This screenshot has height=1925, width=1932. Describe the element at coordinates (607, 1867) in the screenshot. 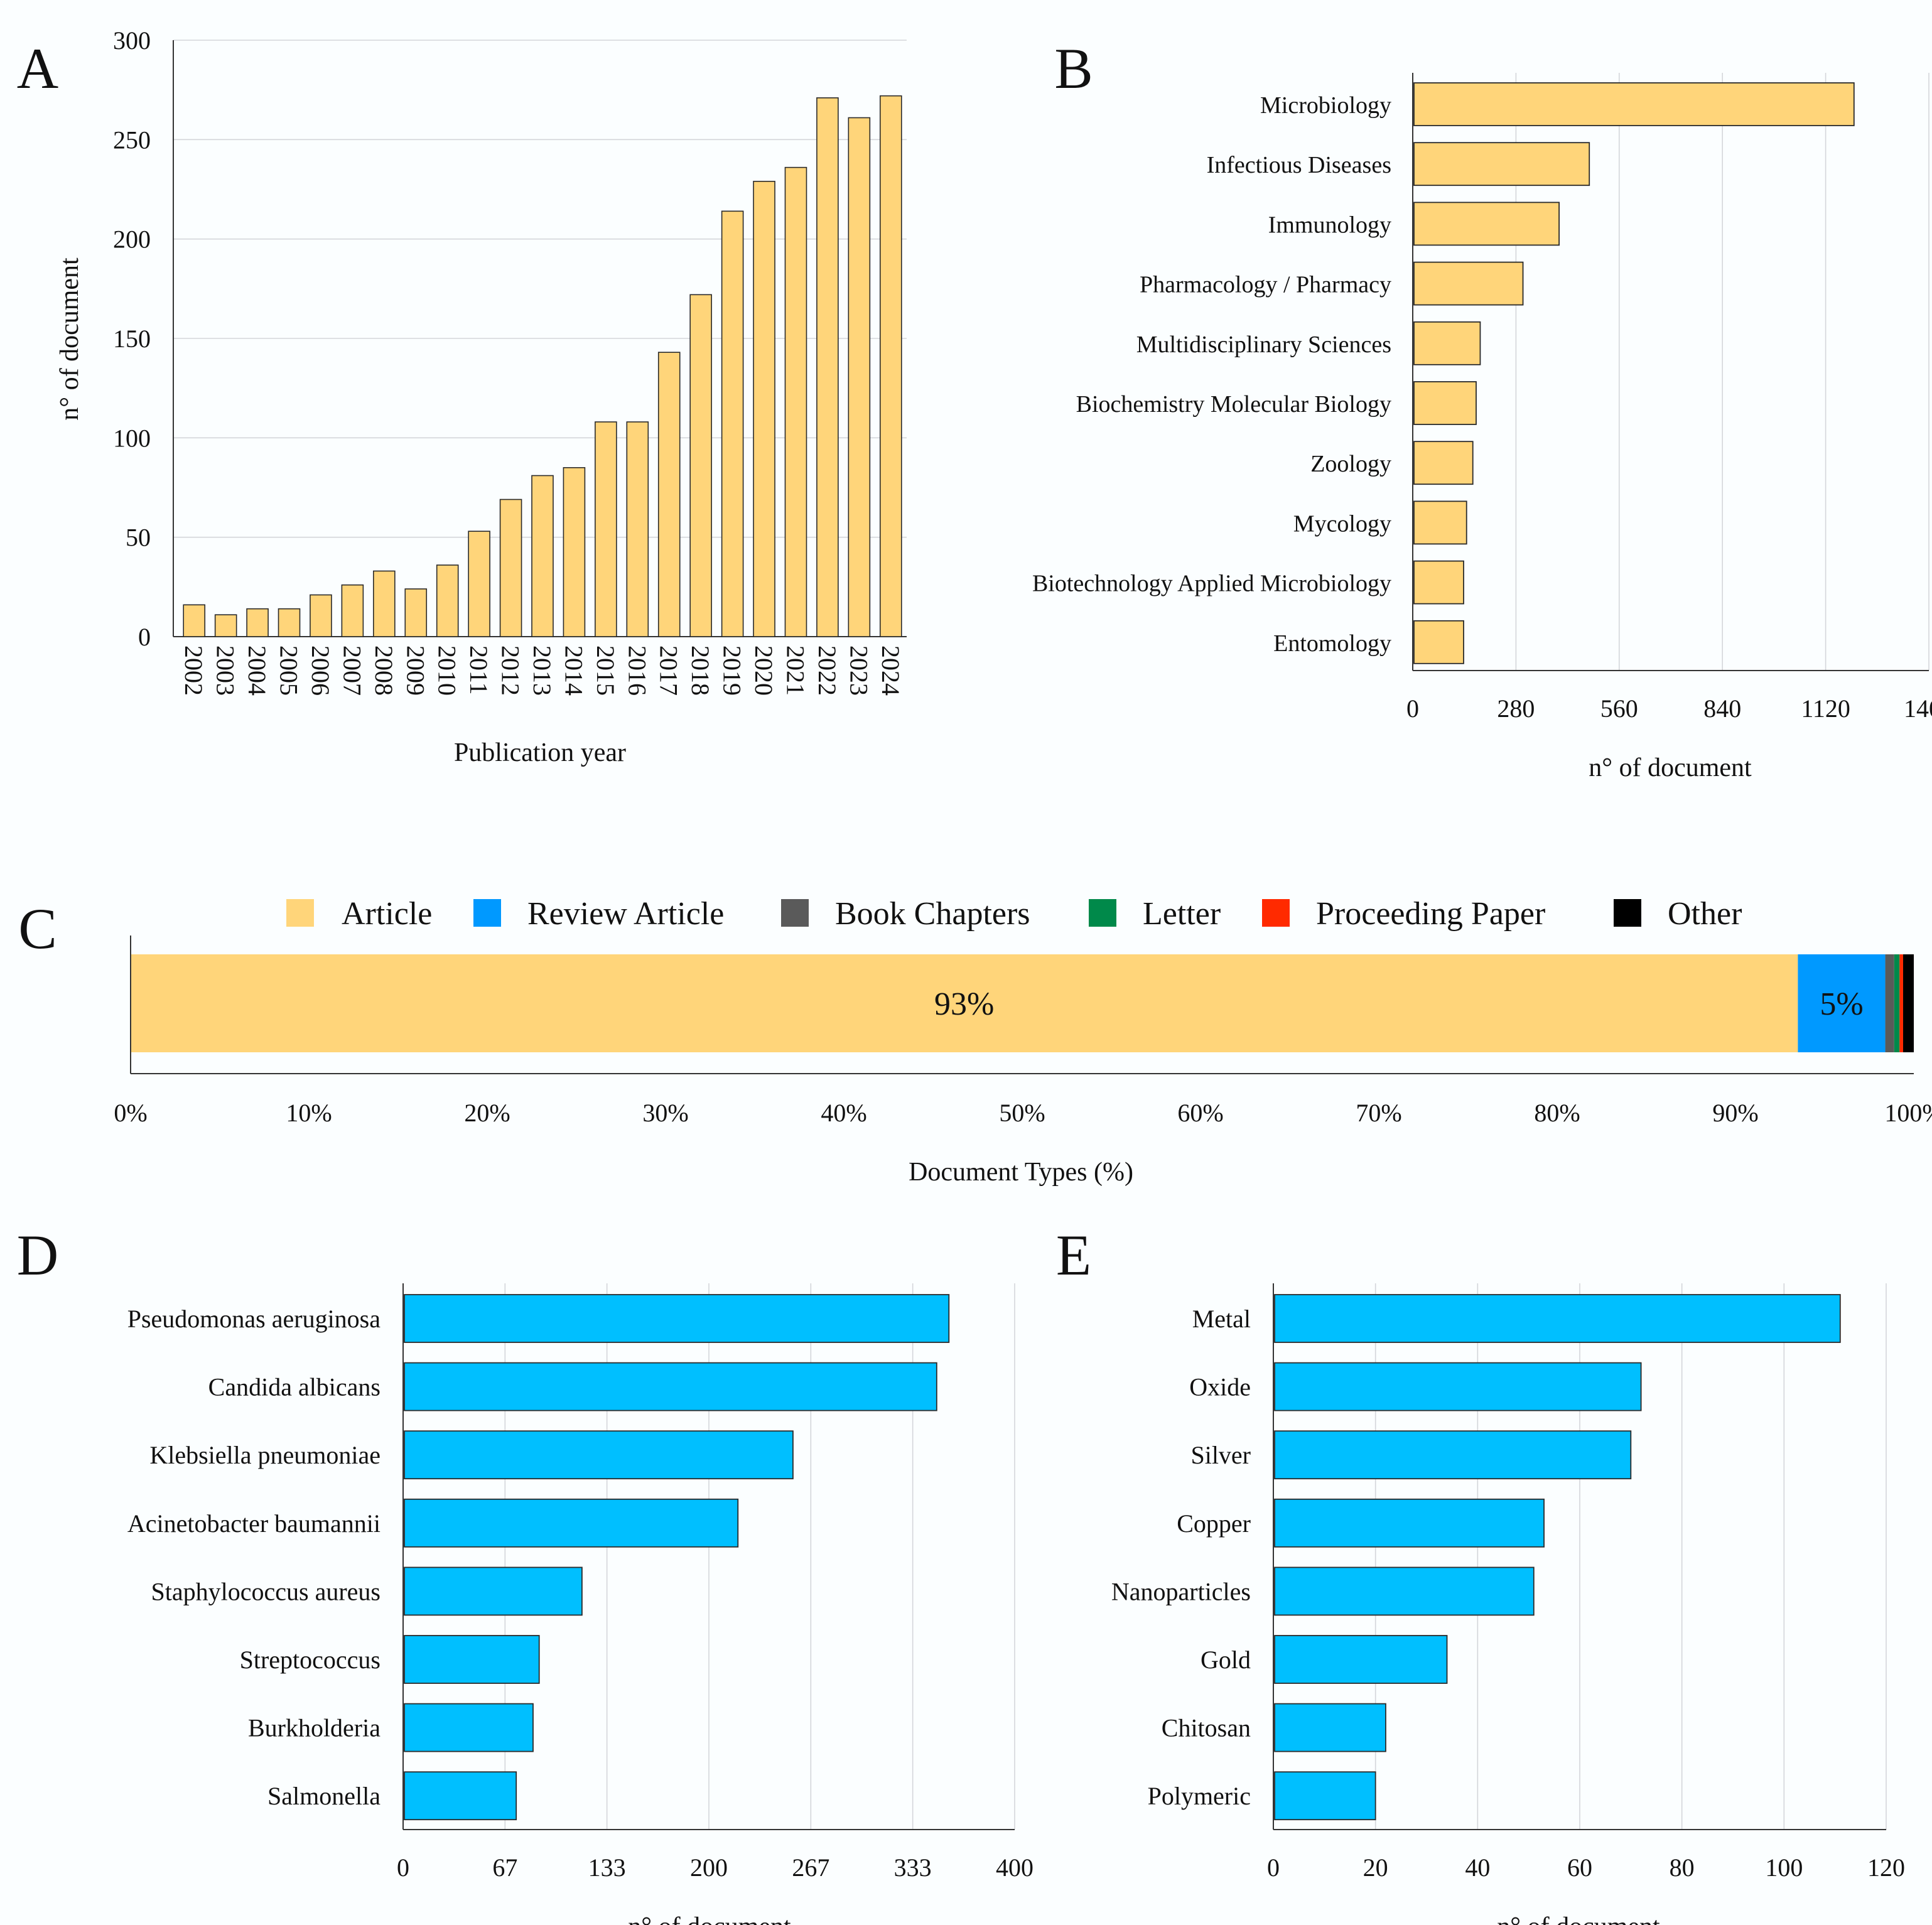

I see `x-tick-label: 133` at that location.